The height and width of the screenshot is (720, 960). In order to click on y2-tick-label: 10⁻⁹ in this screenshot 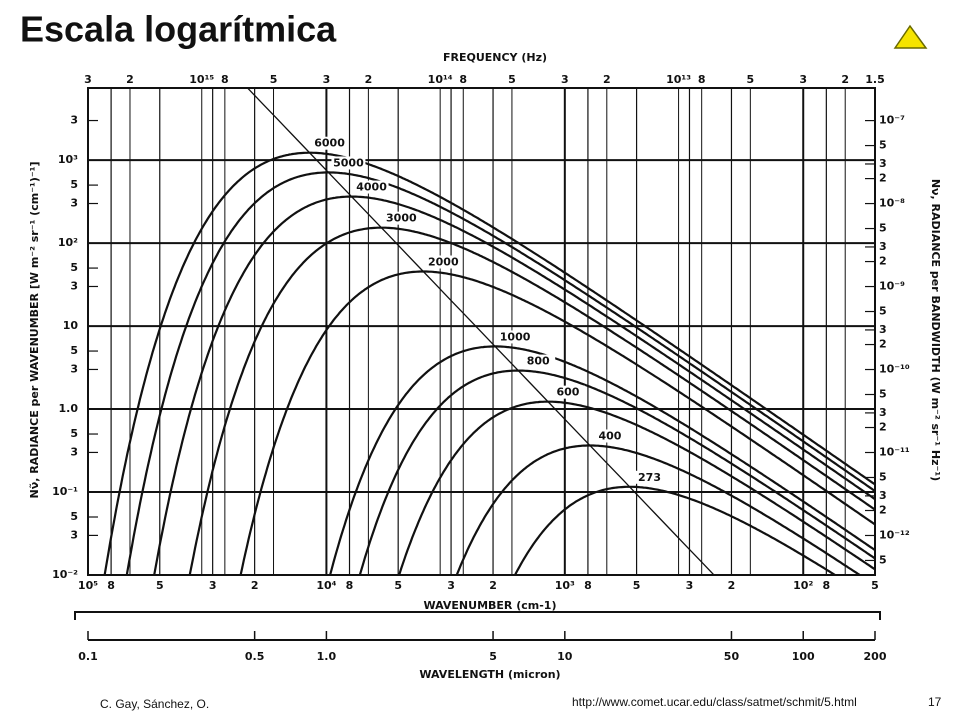, I will do `click(892, 286)`.